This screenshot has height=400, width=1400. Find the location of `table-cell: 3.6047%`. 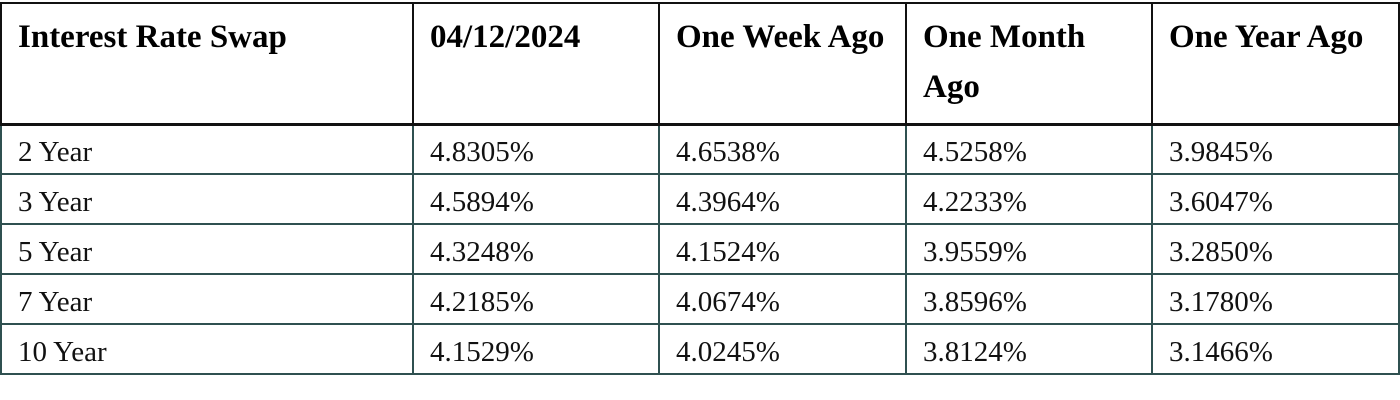

table-cell: 3.6047% is located at coordinates (1275, 199).